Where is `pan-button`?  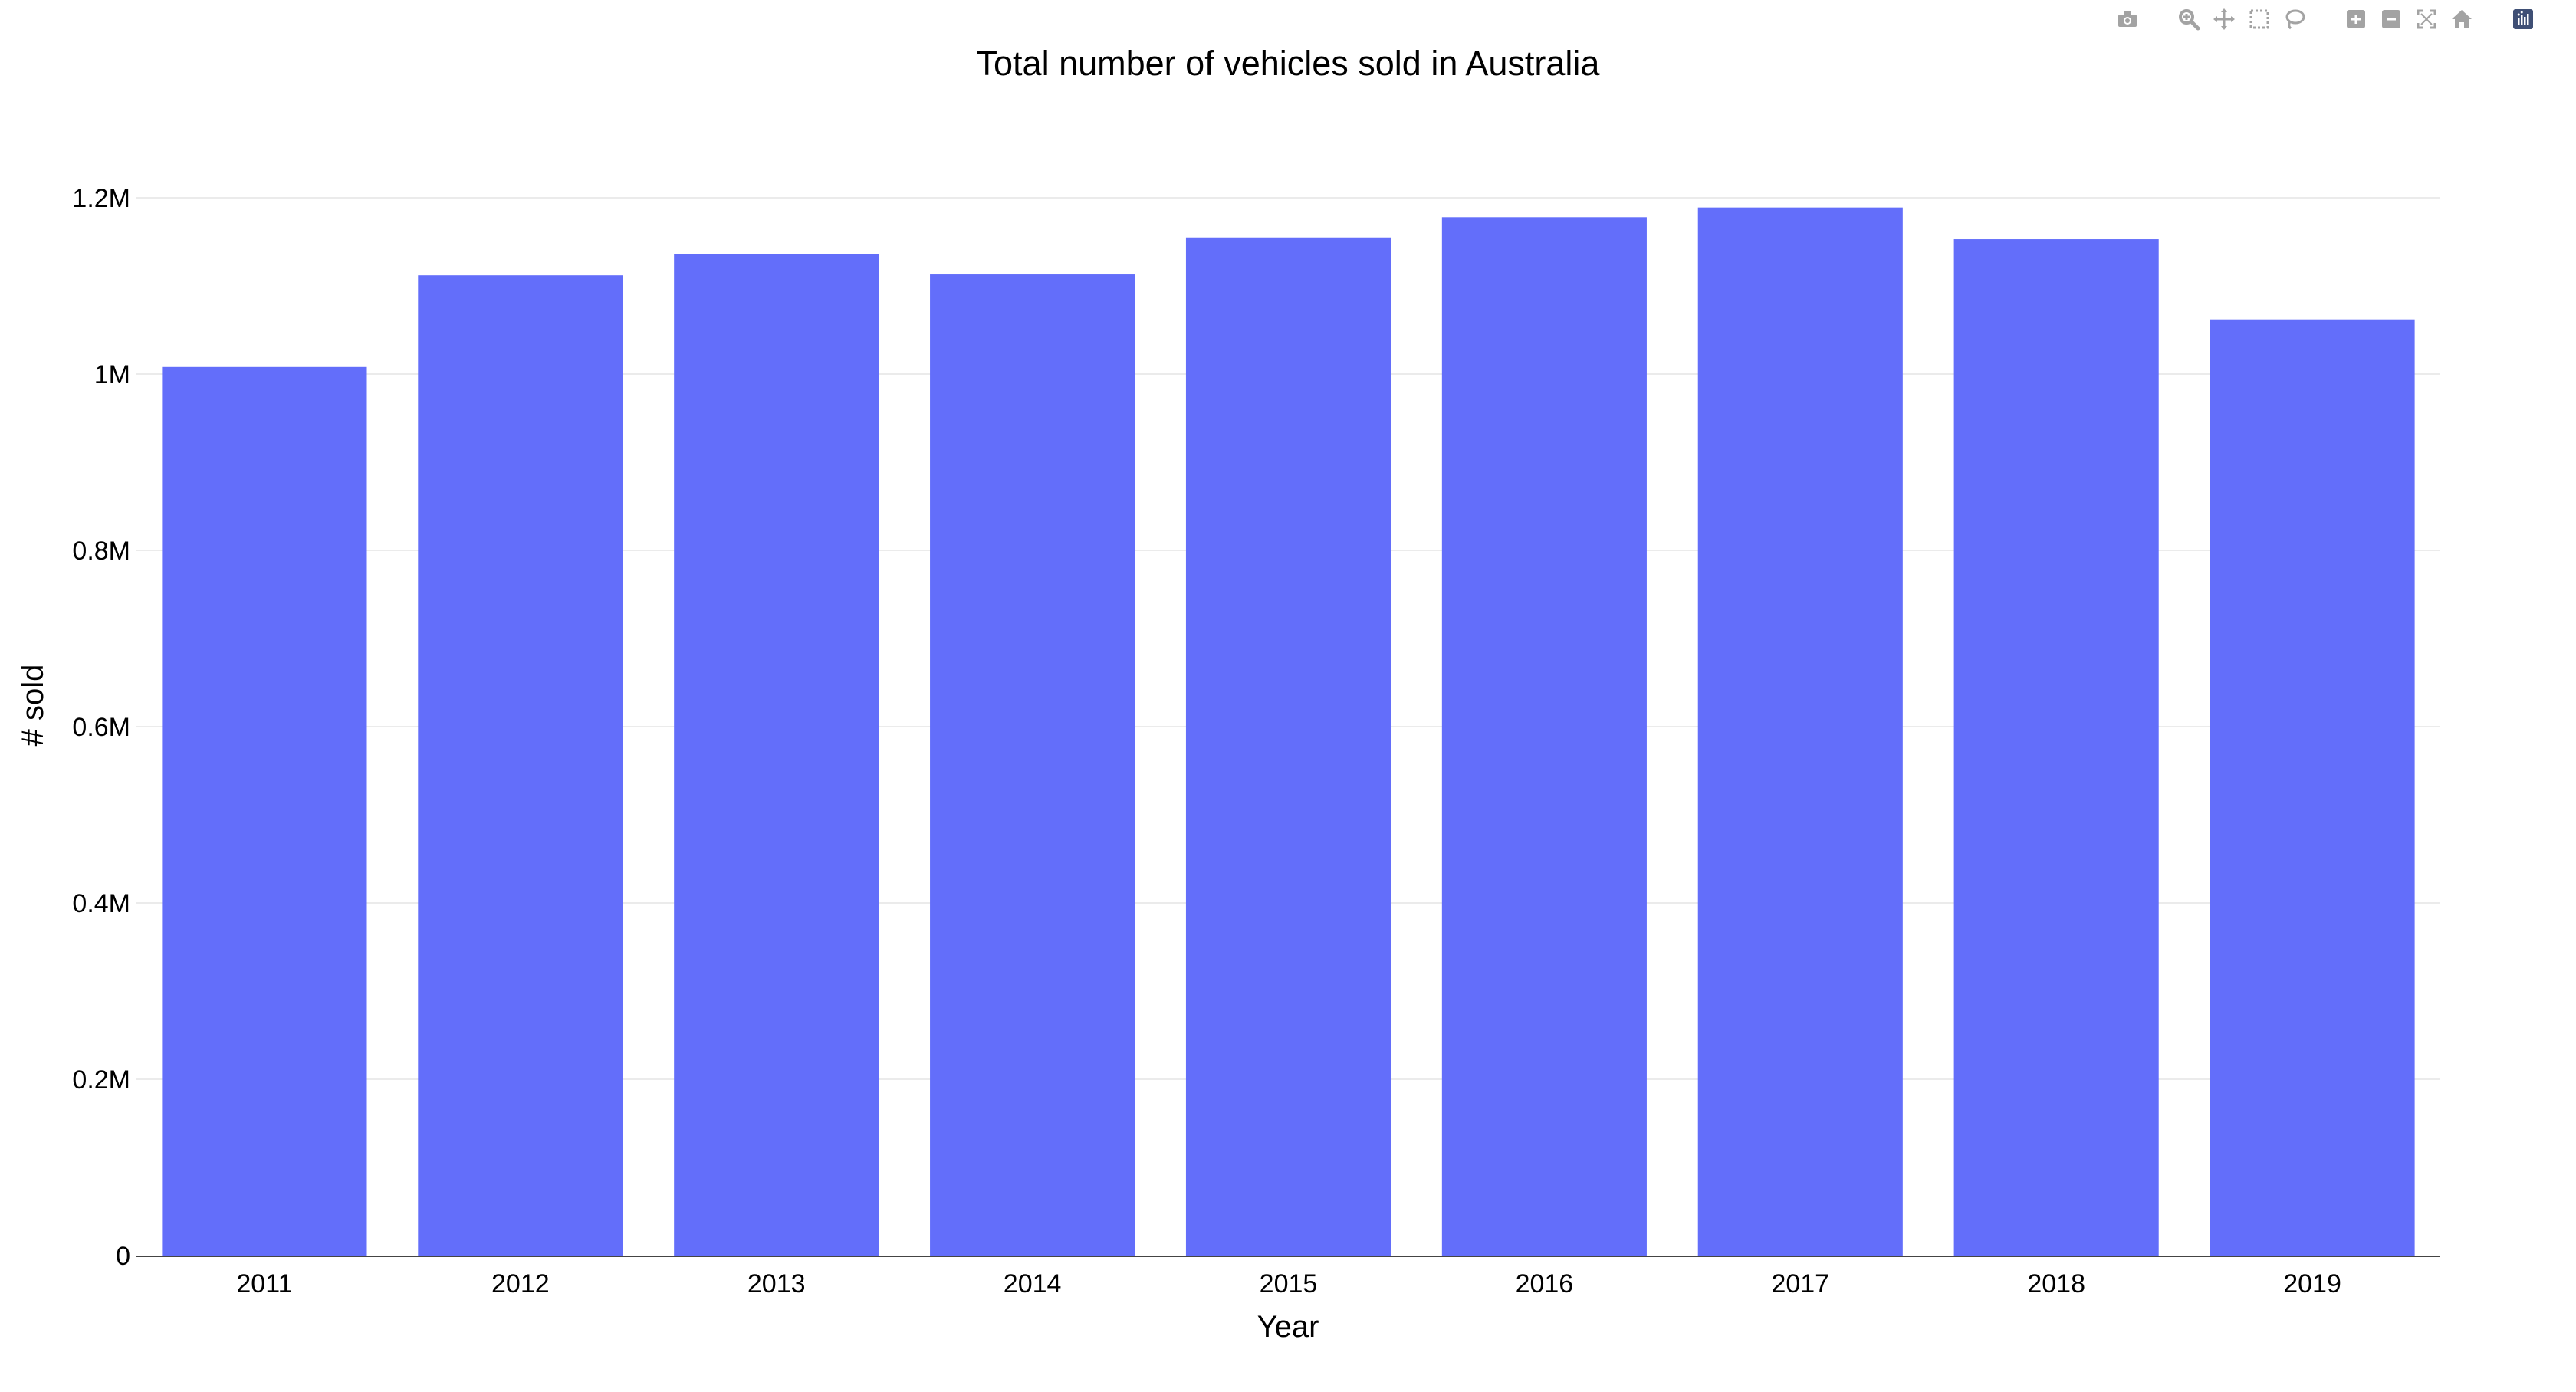
pan-button is located at coordinates (2224, 19).